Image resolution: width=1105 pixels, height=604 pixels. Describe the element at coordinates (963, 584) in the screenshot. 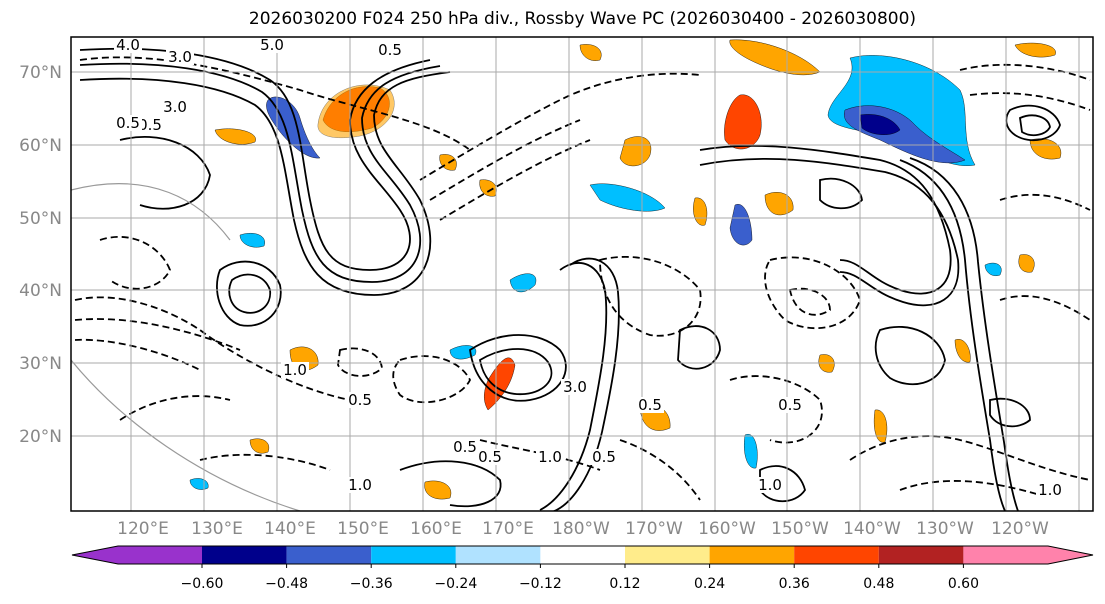

I see `colorbar-tick-label: 0.60` at that location.